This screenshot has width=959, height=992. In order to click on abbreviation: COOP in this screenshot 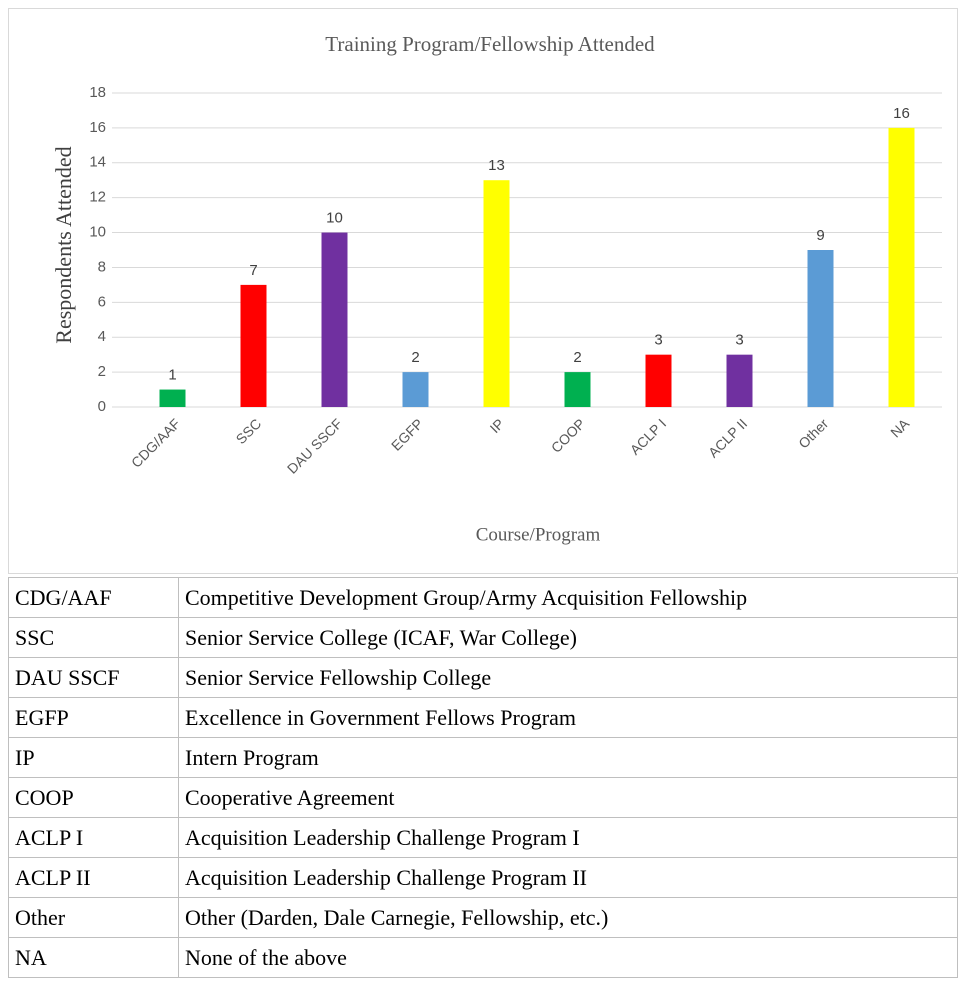, I will do `click(93, 797)`.